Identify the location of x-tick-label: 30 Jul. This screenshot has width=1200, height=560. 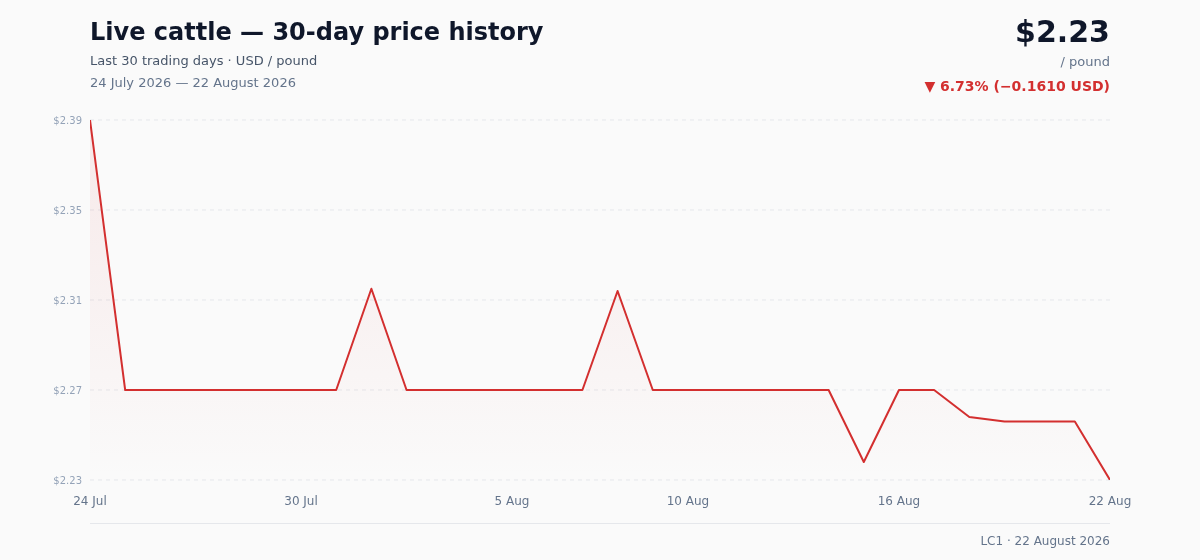
(301, 500).